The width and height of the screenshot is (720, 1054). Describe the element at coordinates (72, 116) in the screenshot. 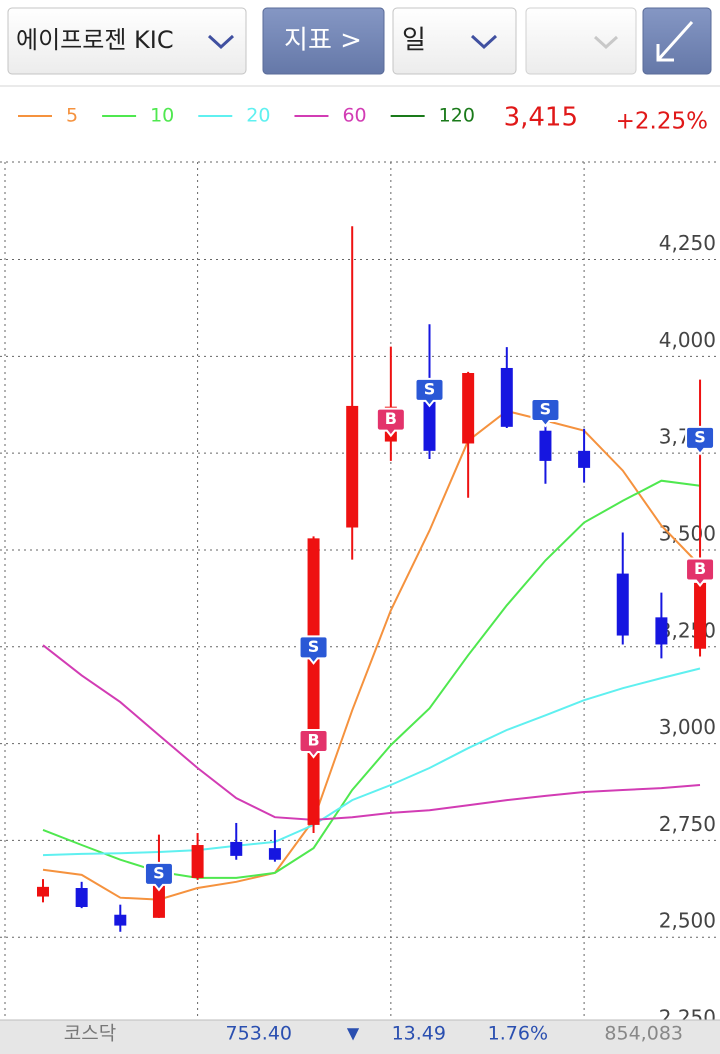

I see `legend-label: 5` at that location.